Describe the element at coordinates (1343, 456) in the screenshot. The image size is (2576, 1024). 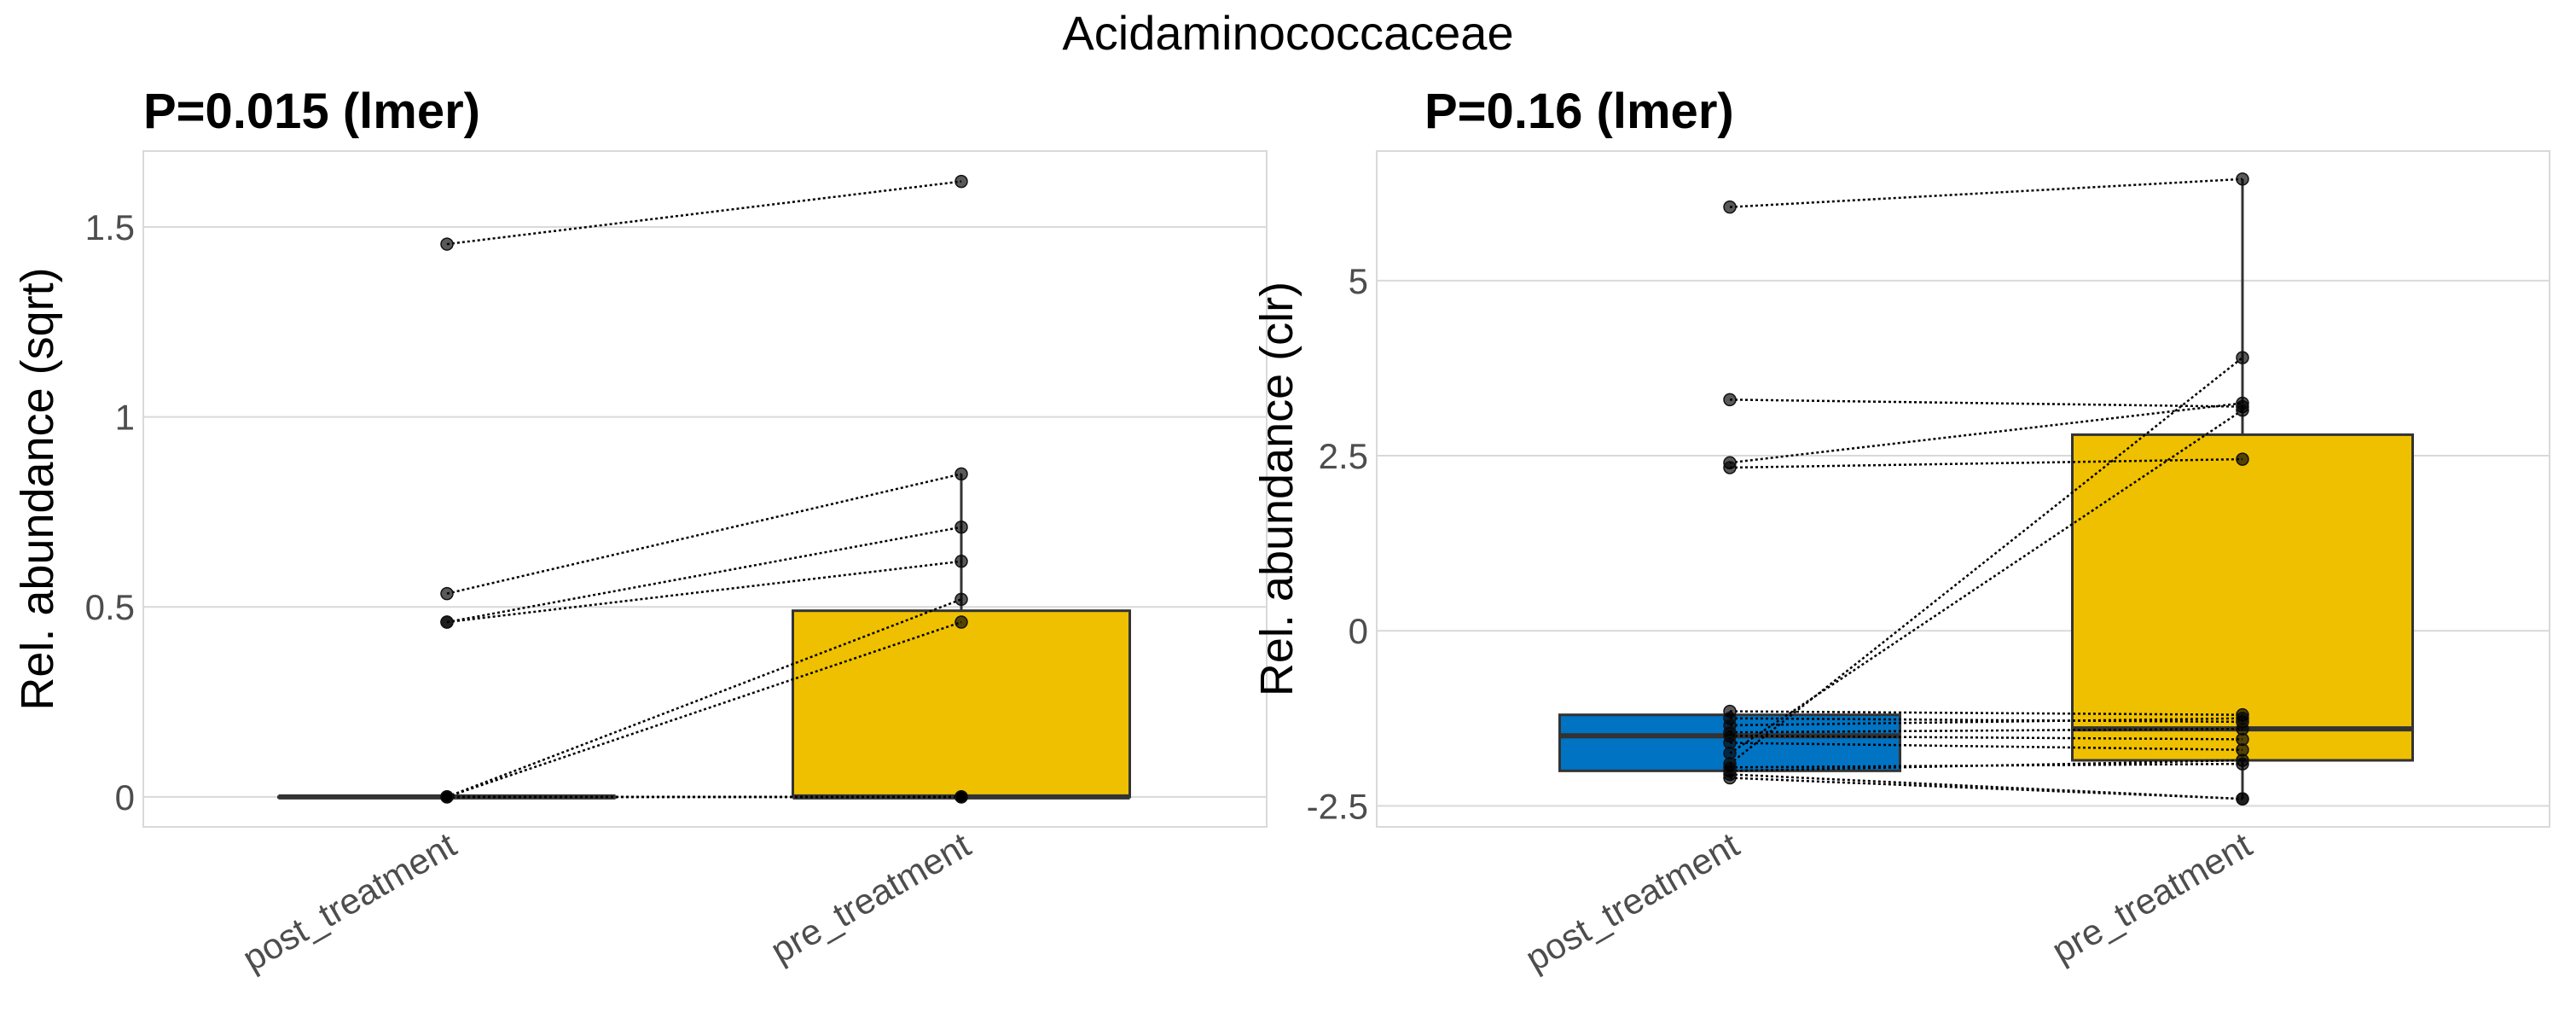
I see `y-tick-label: 2.5` at that location.